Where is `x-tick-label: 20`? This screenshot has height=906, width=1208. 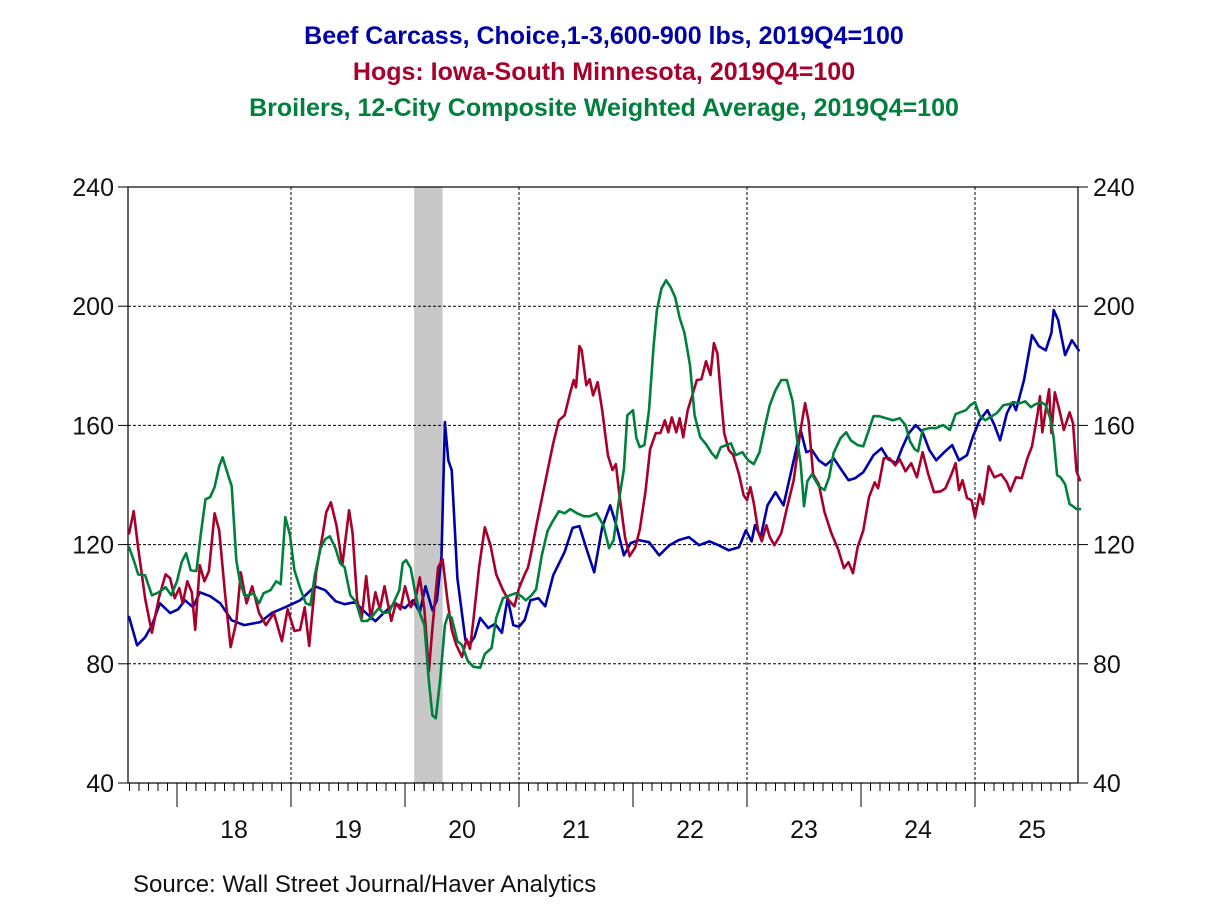 x-tick-label: 20 is located at coordinates (462, 830).